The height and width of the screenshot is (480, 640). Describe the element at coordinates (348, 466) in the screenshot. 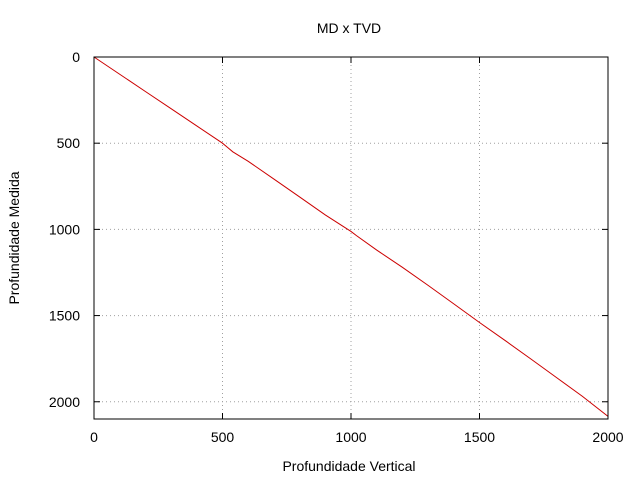

I see `x-axis-label: Profundidade Vertical` at that location.